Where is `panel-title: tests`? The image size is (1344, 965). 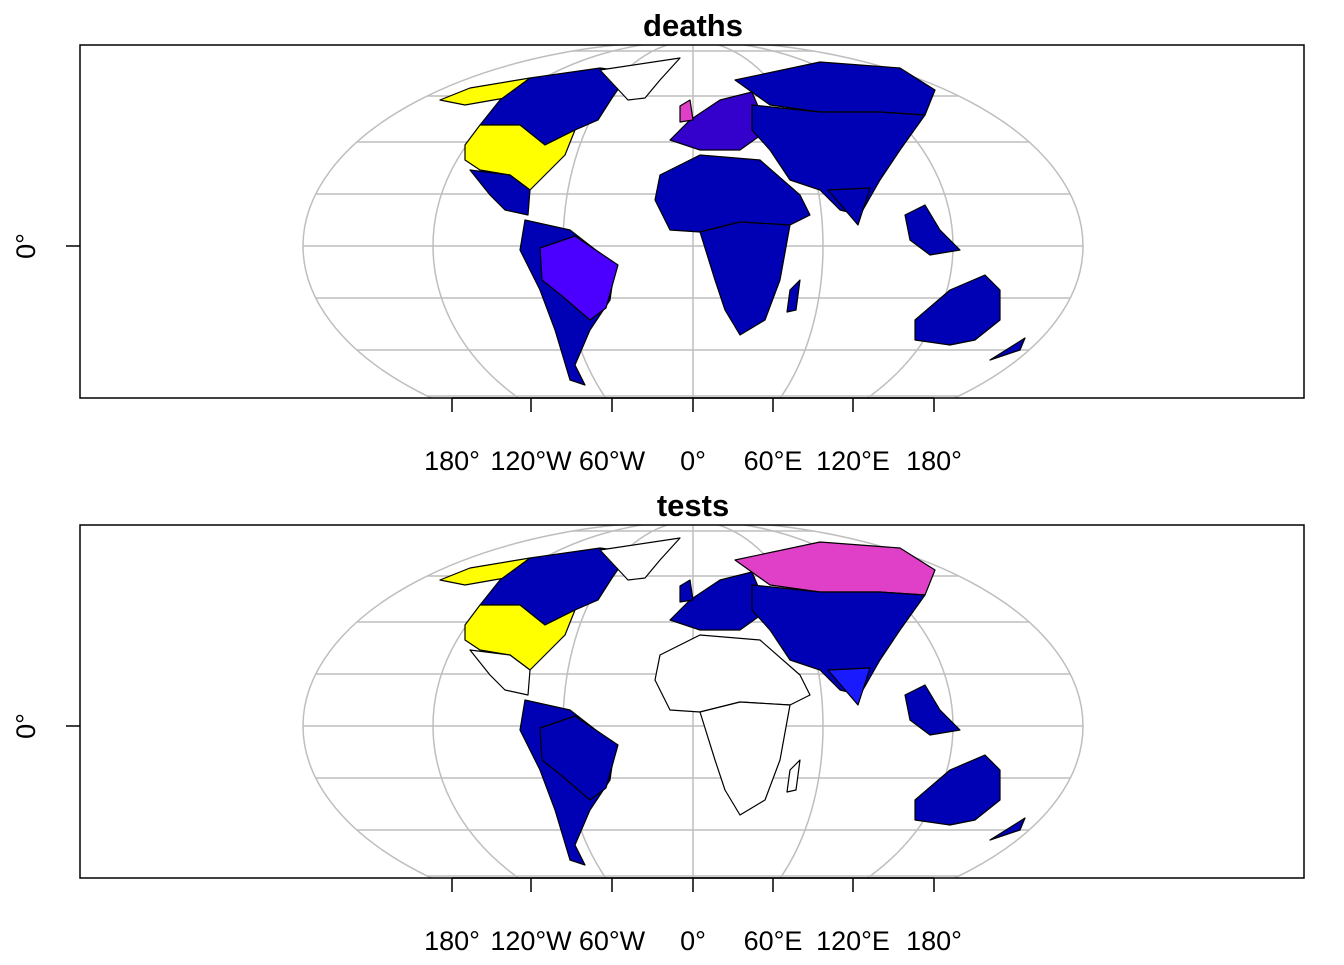
panel-title: tests is located at coordinates (693, 505).